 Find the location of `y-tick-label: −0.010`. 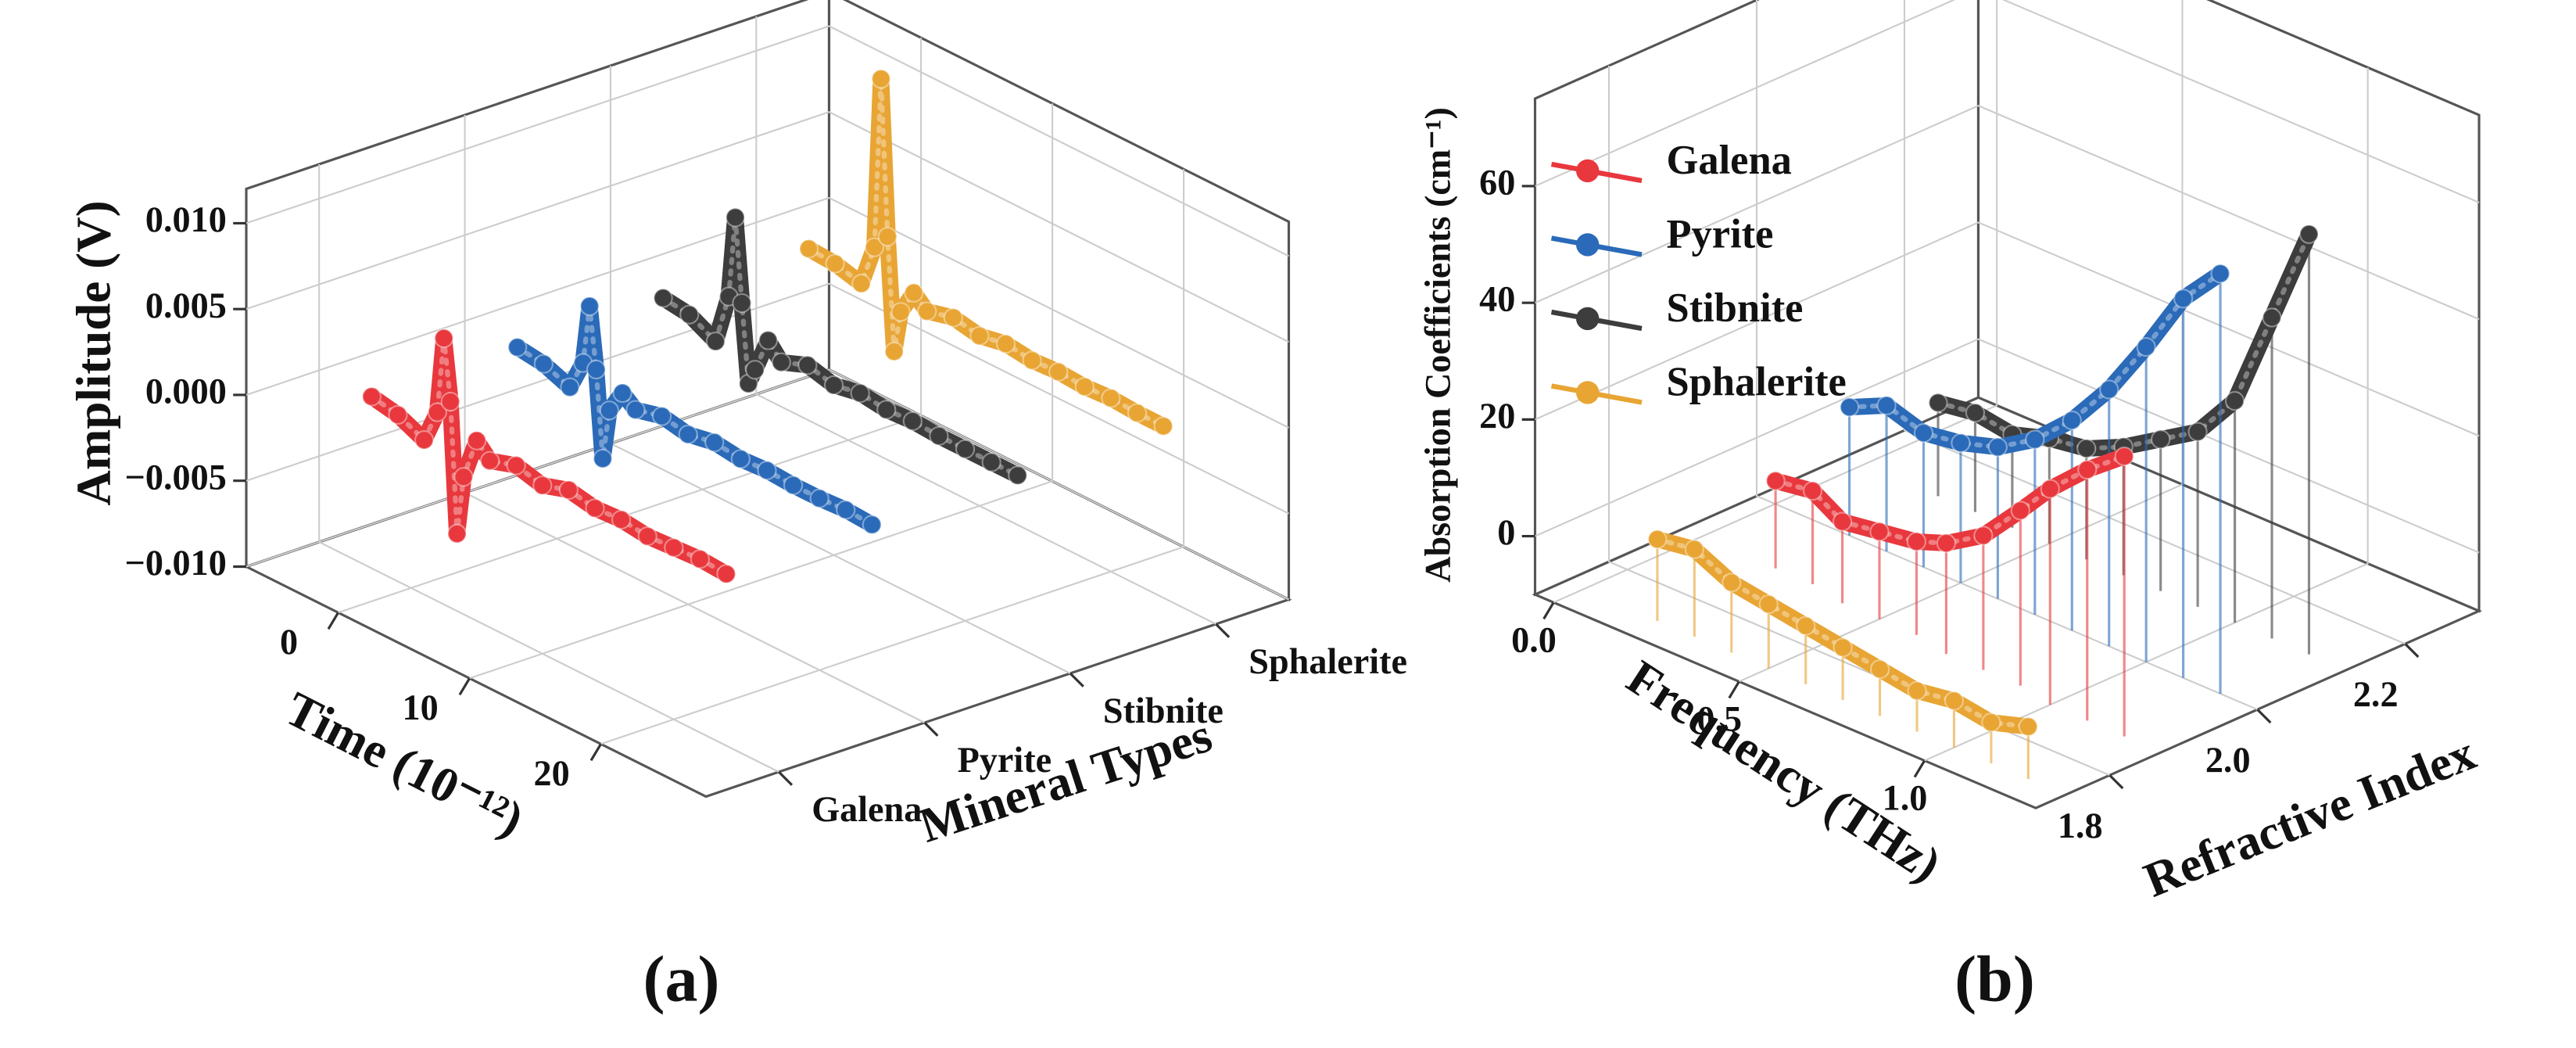

y-tick-label: −0.010 is located at coordinates (176, 563).